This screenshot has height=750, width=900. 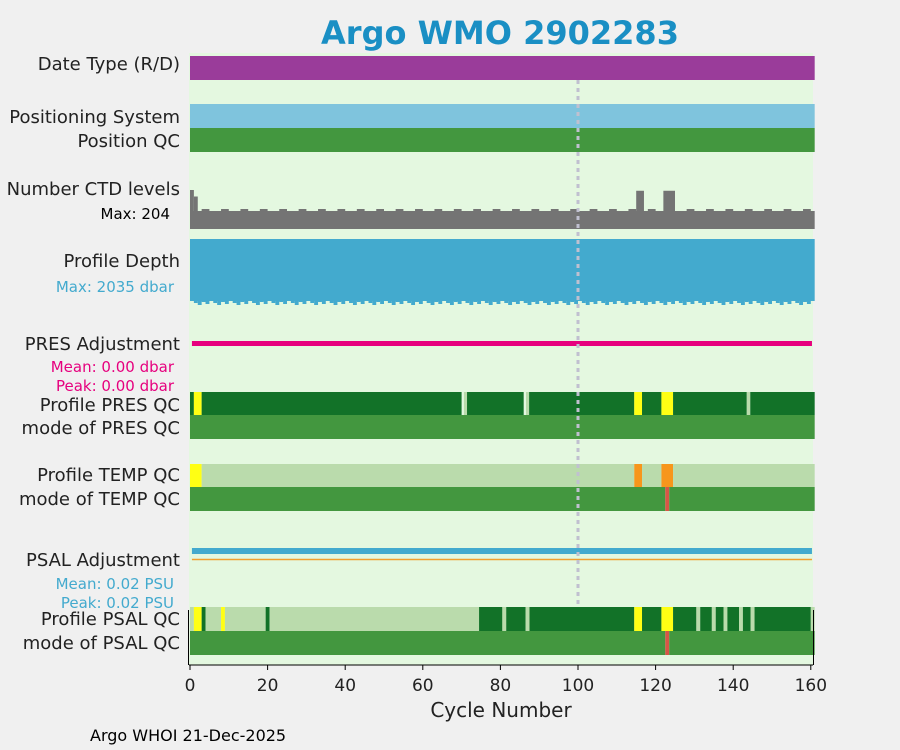 What do you see at coordinates (115, 287) in the screenshot?
I see `profile-depth-max-label: Max: 2035 dbar` at bounding box center [115, 287].